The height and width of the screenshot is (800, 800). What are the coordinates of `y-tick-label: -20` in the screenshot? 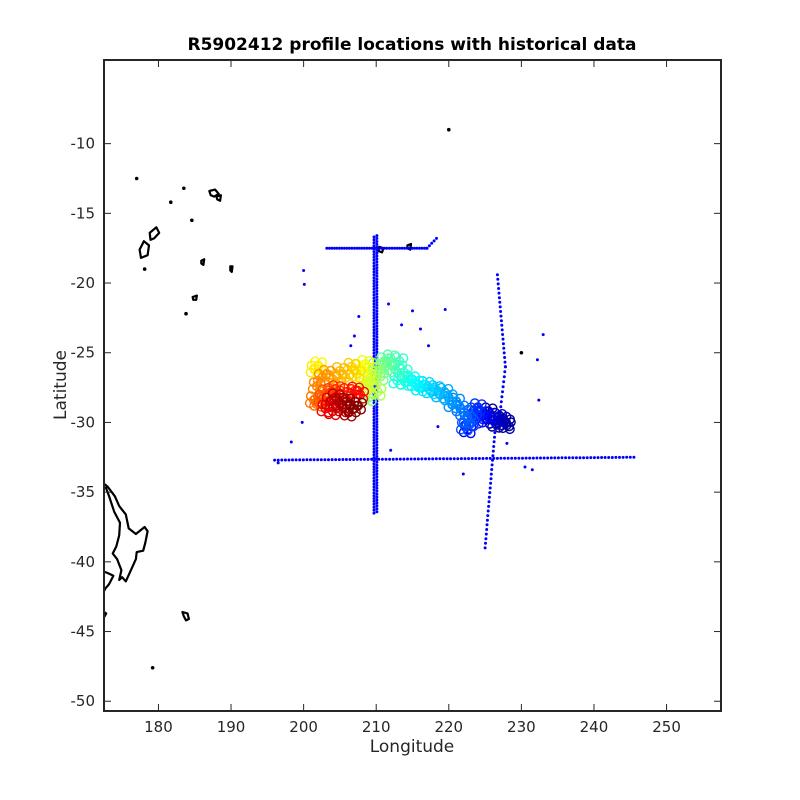 It's located at (83, 283).